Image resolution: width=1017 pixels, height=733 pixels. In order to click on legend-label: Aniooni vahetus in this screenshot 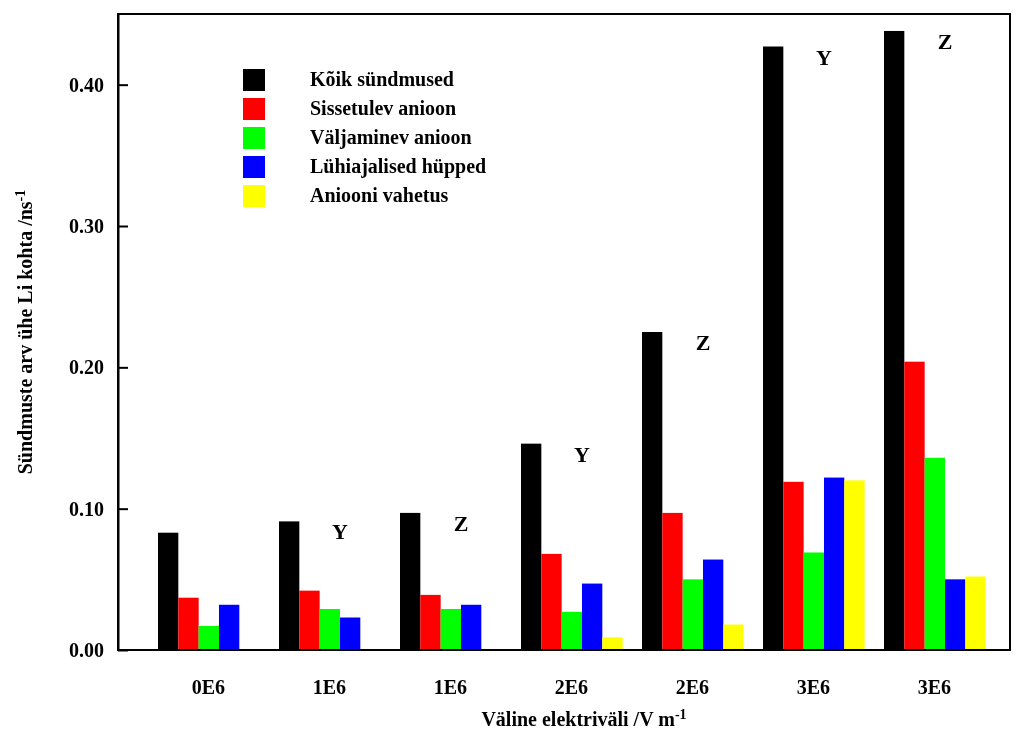, I will do `click(379, 195)`.